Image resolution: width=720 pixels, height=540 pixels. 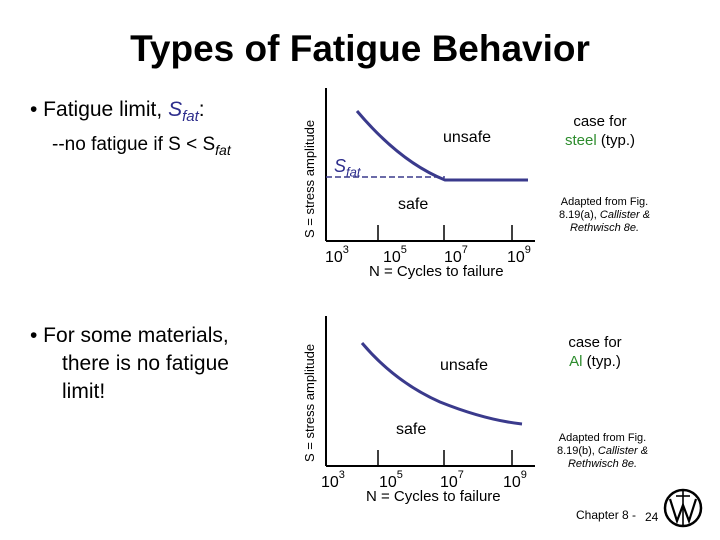 What do you see at coordinates (683, 508) in the screenshot?
I see `publisher-logo-icon` at bounding box center [683, 508].